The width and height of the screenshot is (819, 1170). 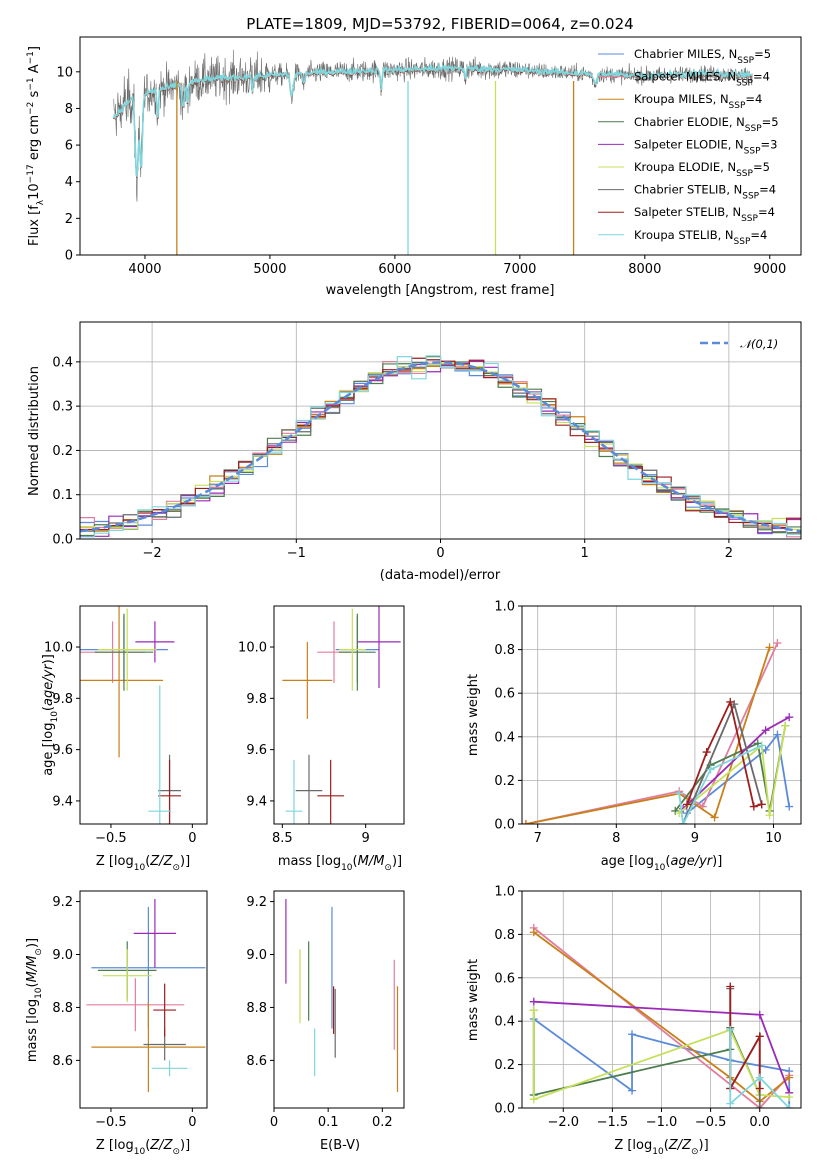 I want to click on model-spectrum-line-kroupa-stelib, so click(x=432, y=119).